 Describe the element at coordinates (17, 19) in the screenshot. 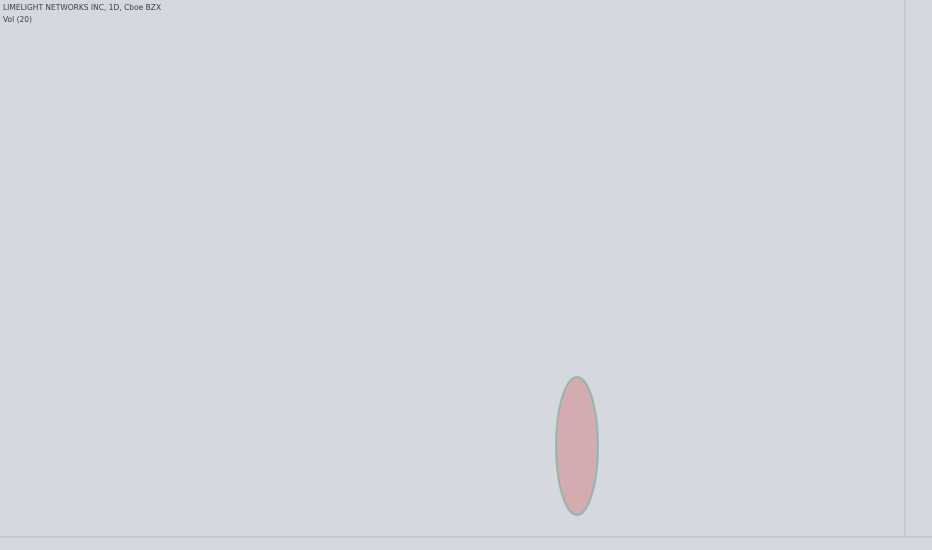

I see `chart-subtitle: Vol (20)` at that location.